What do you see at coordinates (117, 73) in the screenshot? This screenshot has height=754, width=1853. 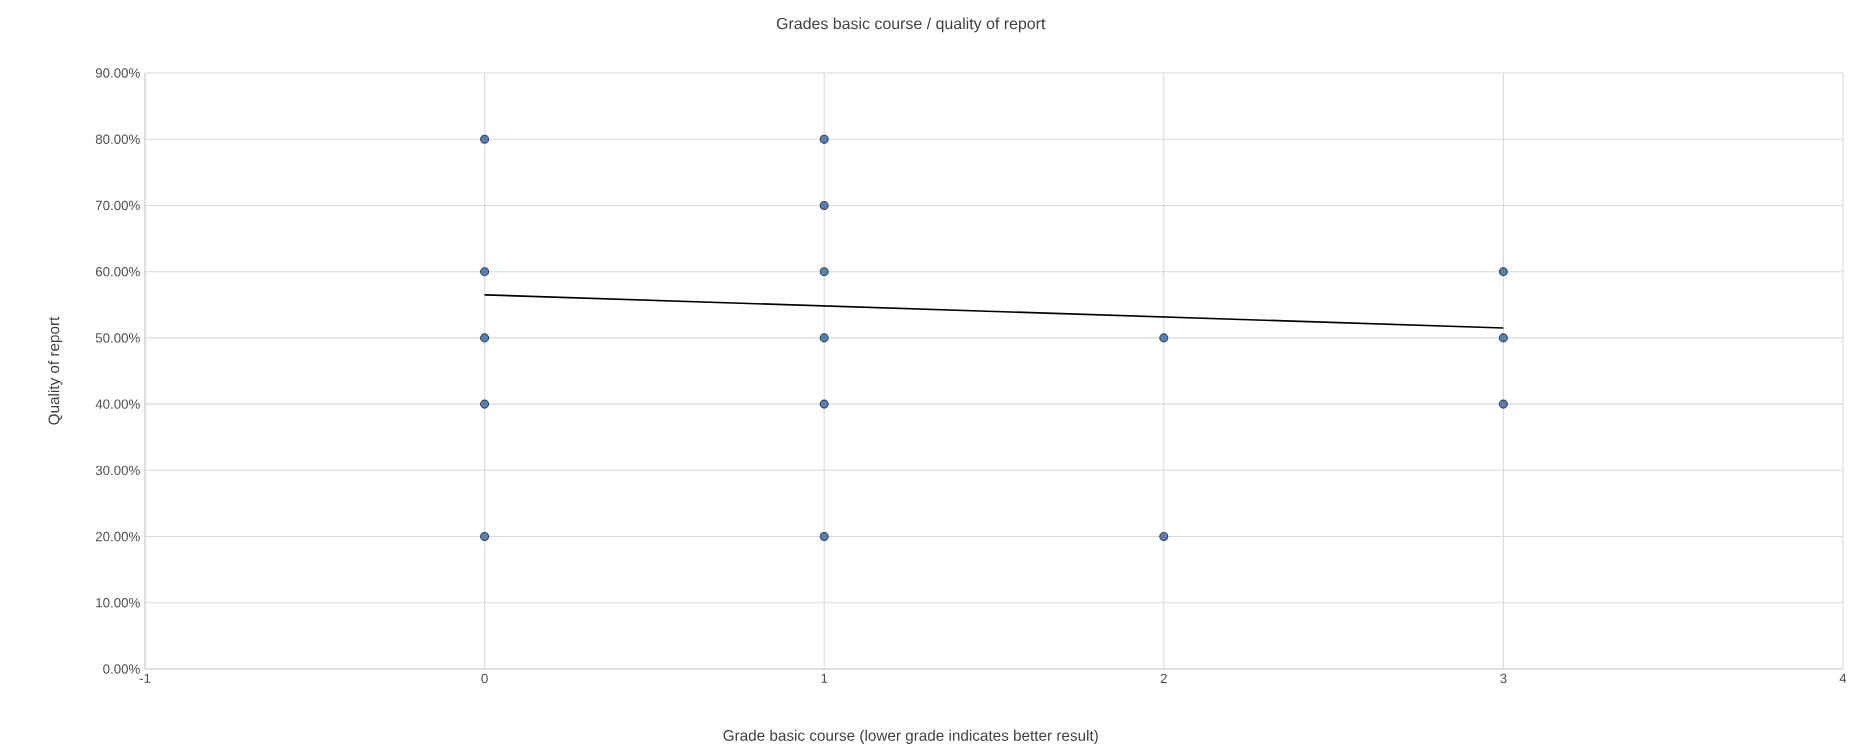 I see `y-tick-label: 90.00%` at bounding box center [117, 73].